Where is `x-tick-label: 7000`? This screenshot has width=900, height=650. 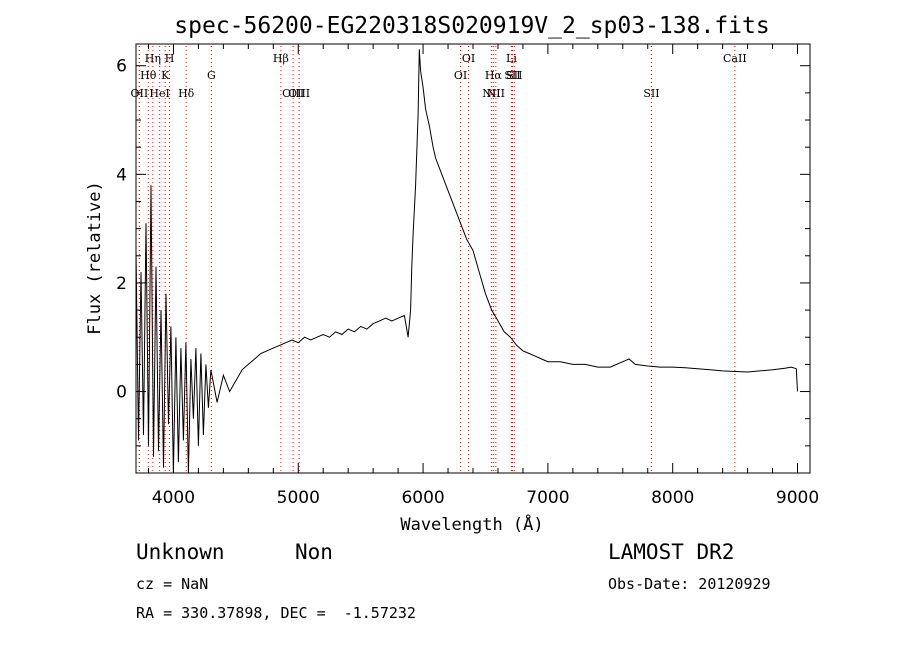
x-tick-label: 7000 is located at coordinates (547, 498).